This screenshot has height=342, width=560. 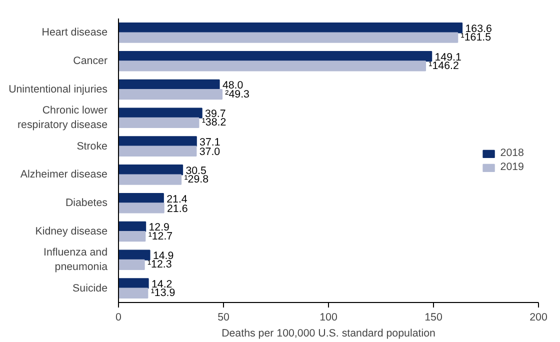 I want to click on y-tick-label: Heart disease, so click(x=75, y=32).